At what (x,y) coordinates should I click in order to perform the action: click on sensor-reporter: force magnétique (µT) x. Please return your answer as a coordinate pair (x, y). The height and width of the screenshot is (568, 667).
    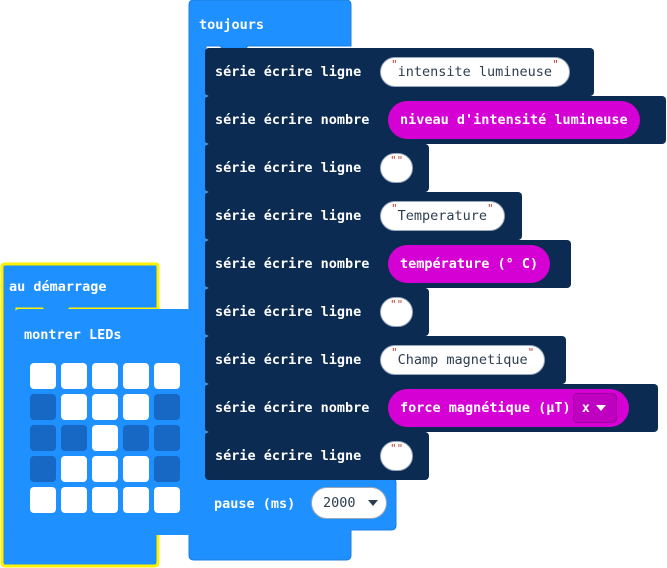
    Looking at the image, I should click on (508, 408).